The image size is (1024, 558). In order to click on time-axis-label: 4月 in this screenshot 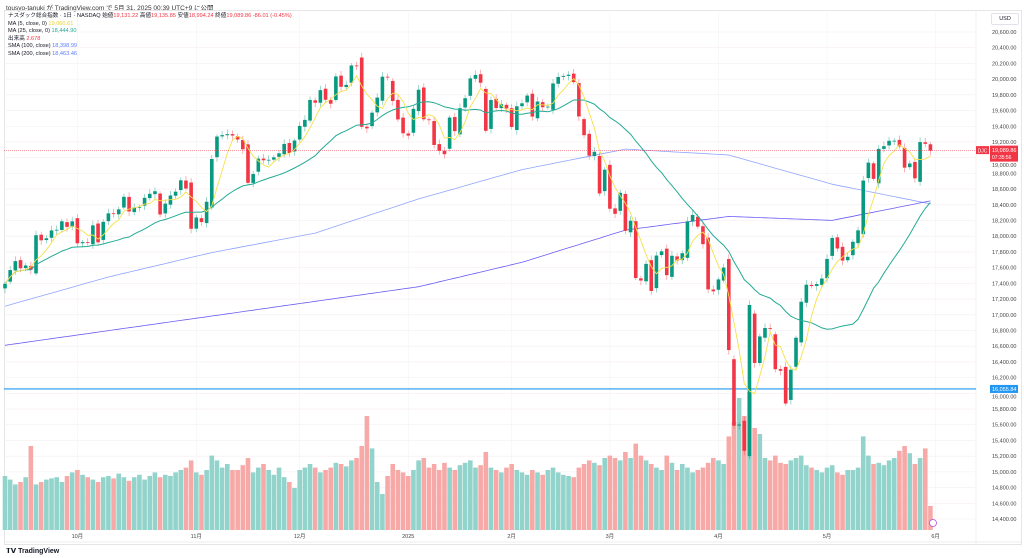, I will do `click(718, 536)`.